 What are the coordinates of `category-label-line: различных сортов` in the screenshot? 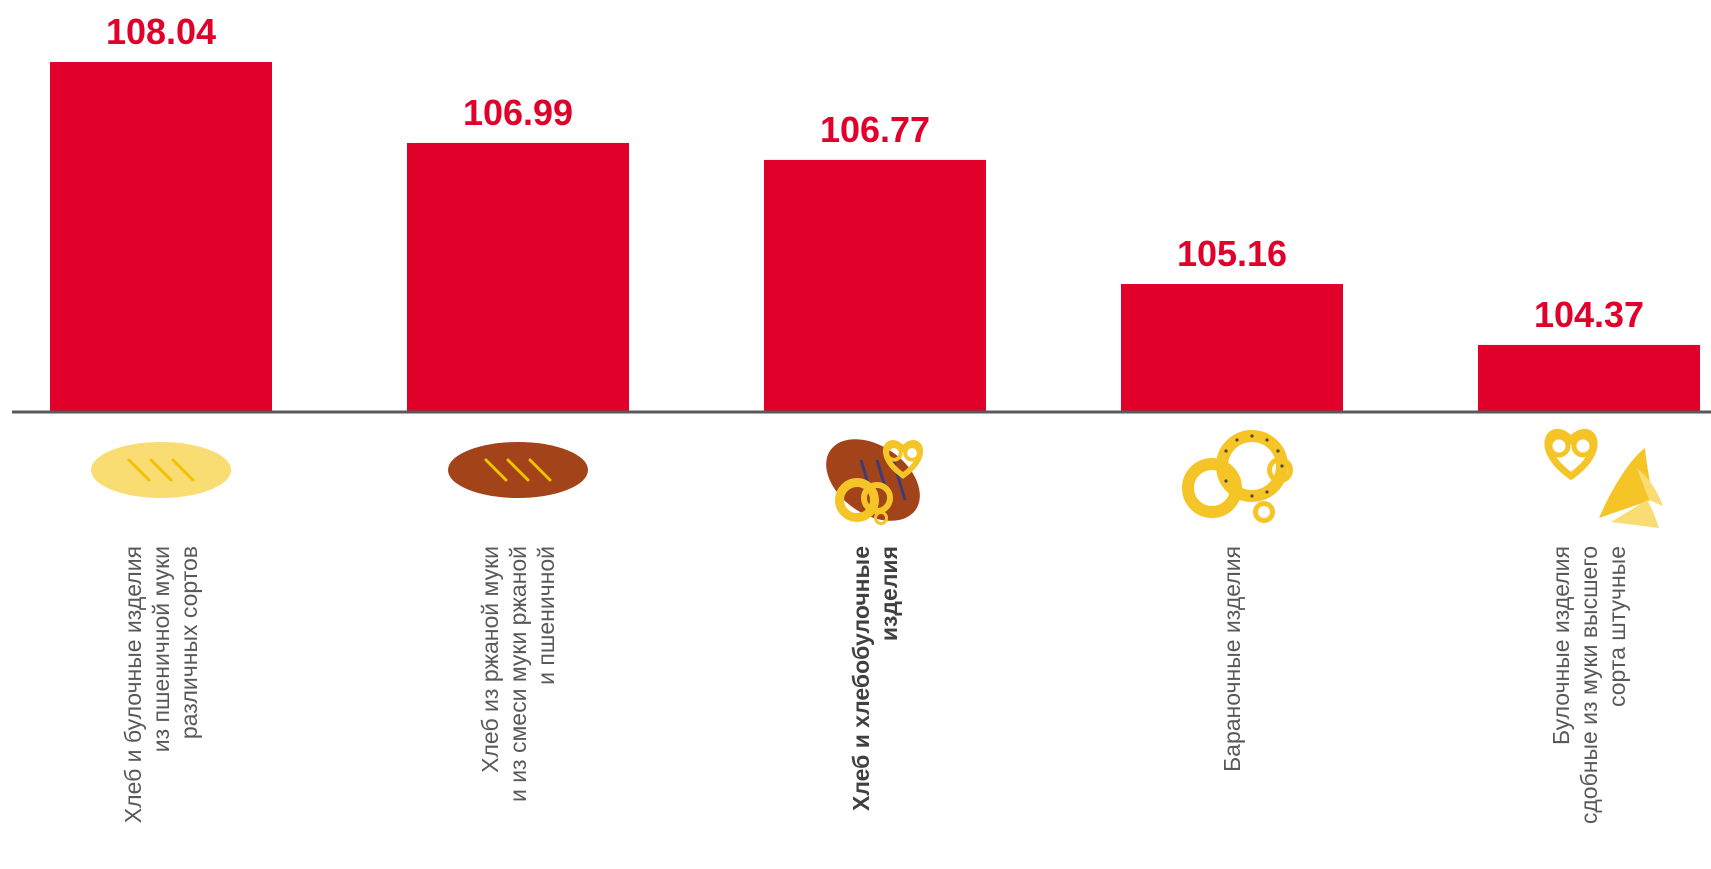 It's located at (189, 642).